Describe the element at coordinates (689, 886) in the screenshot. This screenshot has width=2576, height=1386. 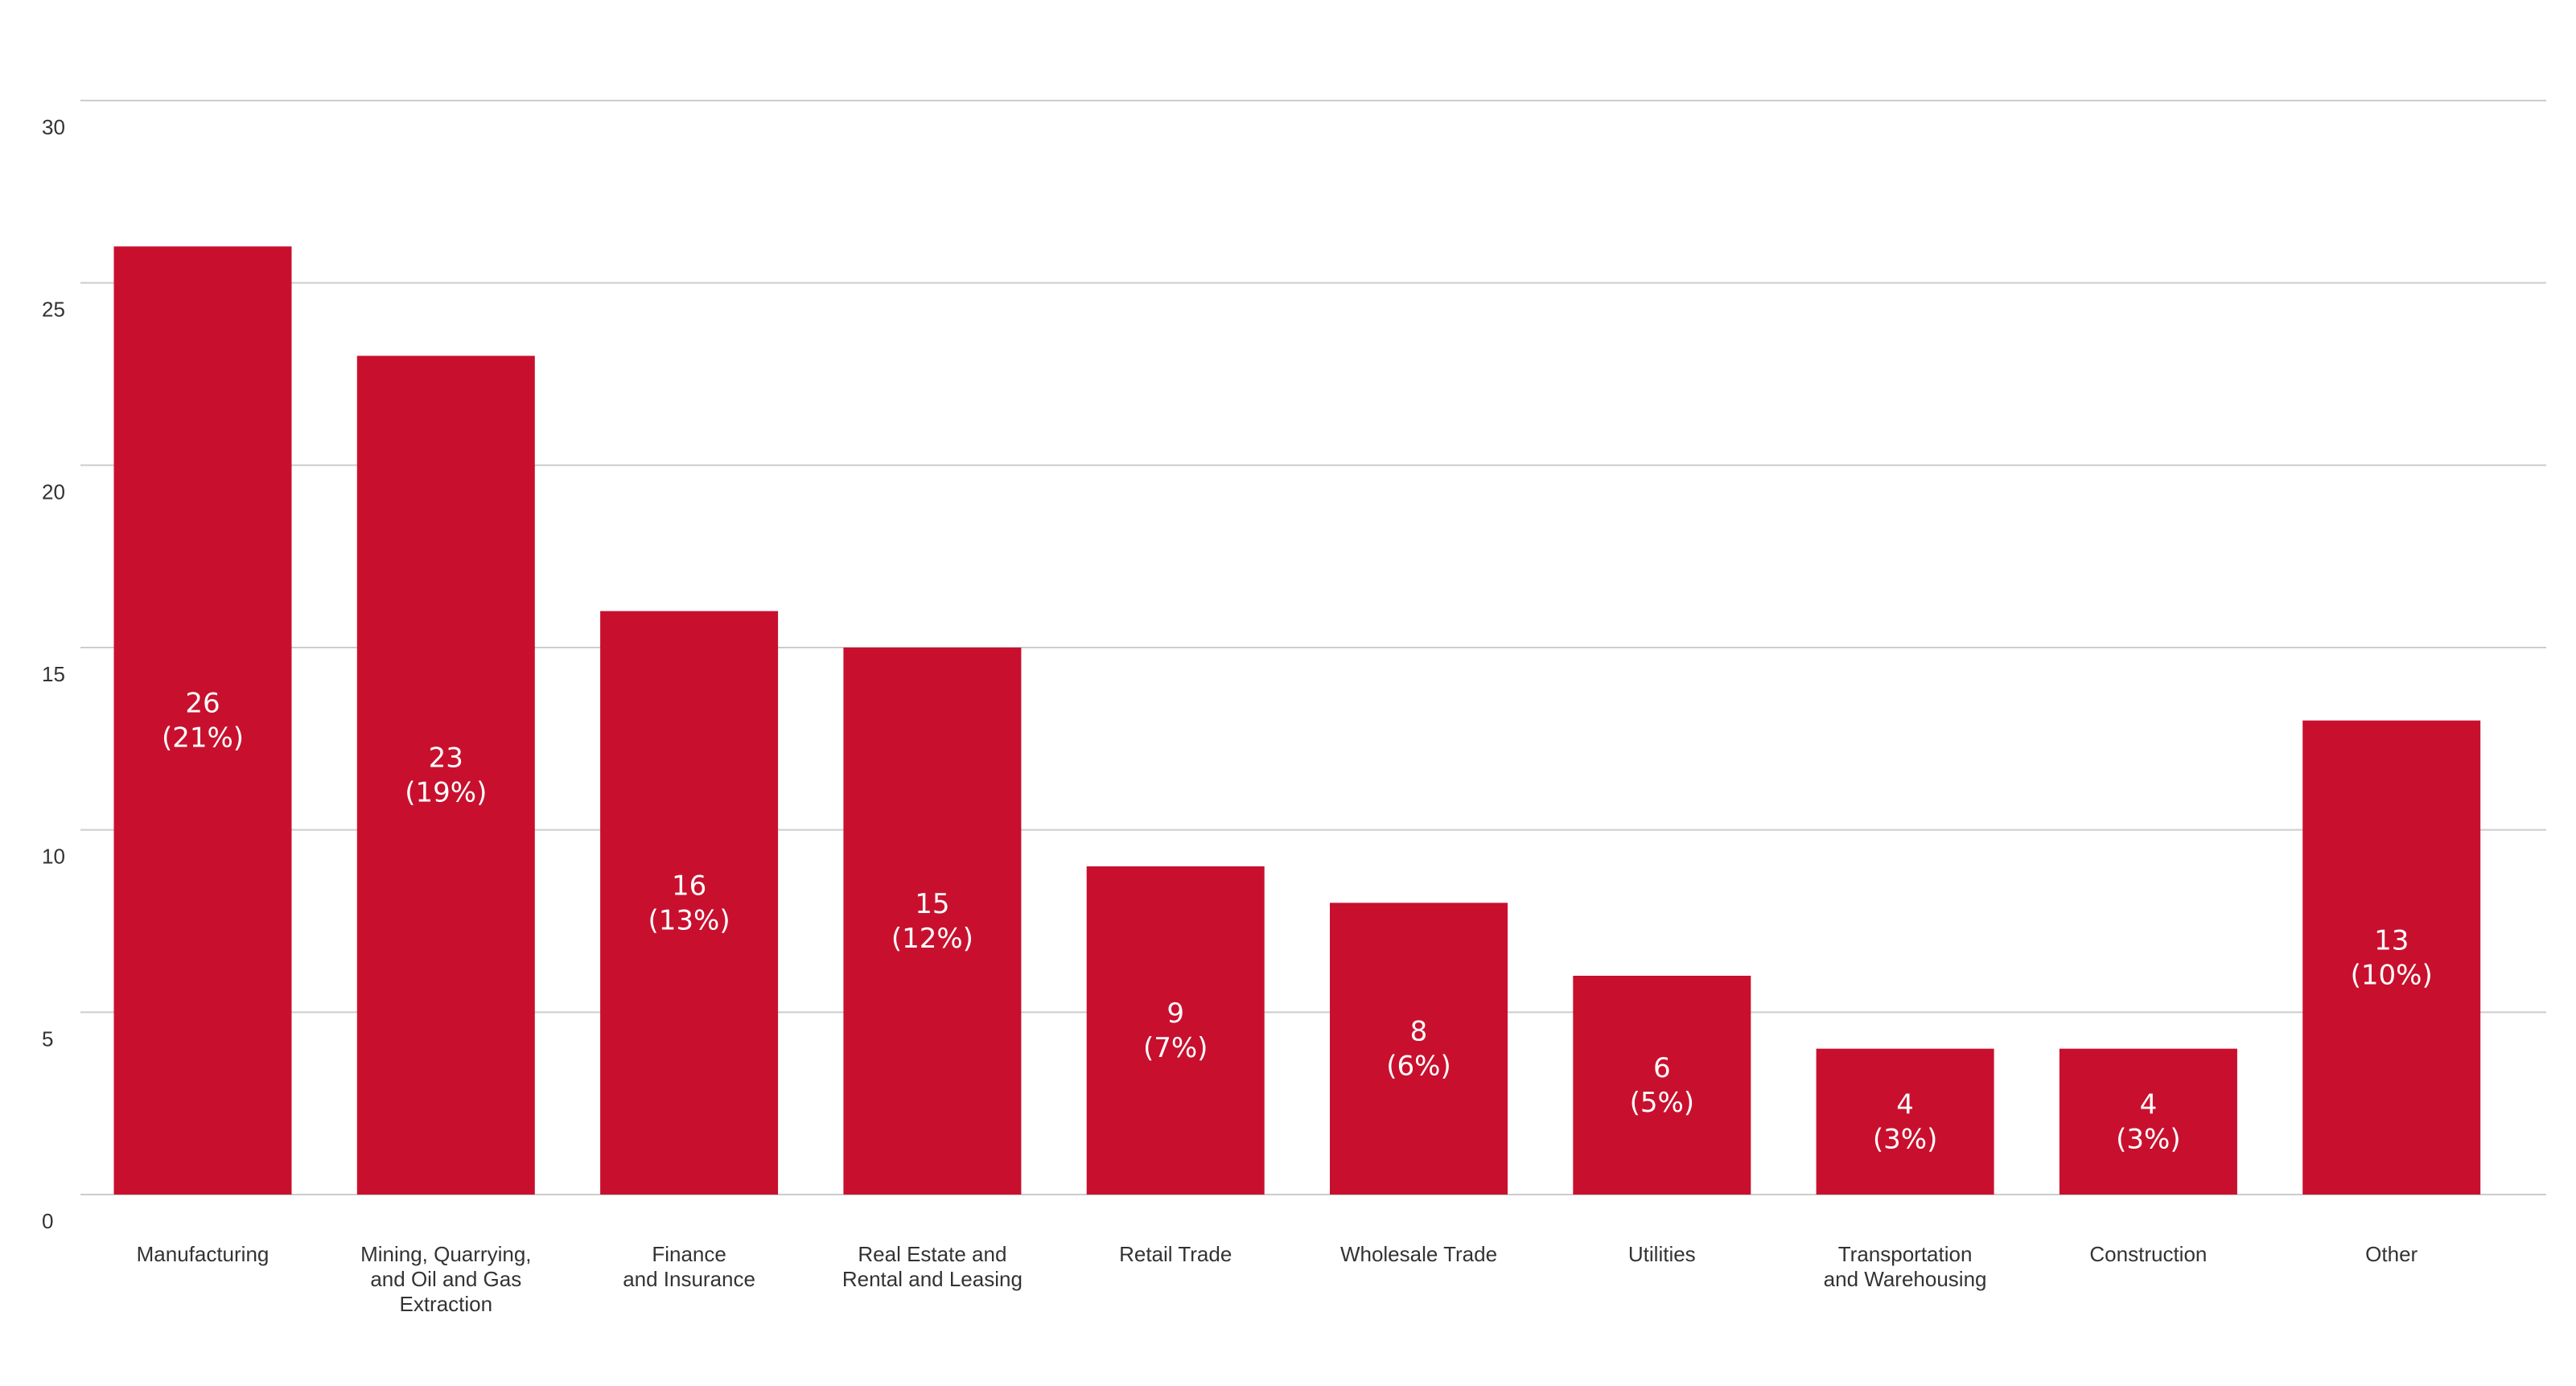
I see `bar-value-label: 16` at that location.